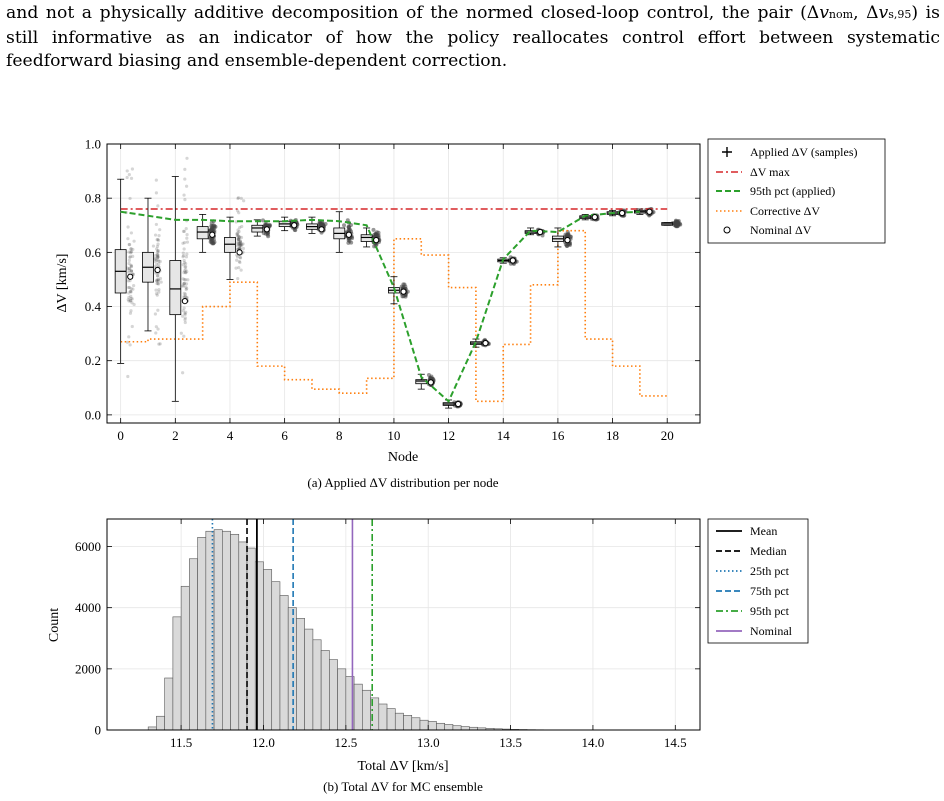 The width and height of the screenshot is (944, 801). Describe the element at coordinates (93, 144) in the screenshot. I see `y-tick-label: 1.0` at that location.